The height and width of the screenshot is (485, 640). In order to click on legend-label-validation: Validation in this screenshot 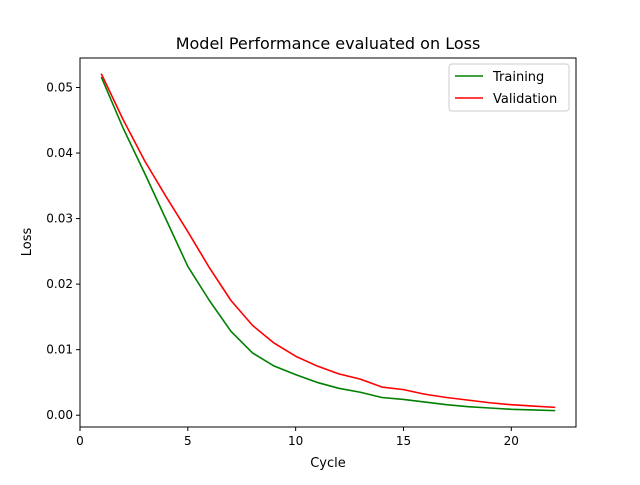, I will do `click(525, 99)`.